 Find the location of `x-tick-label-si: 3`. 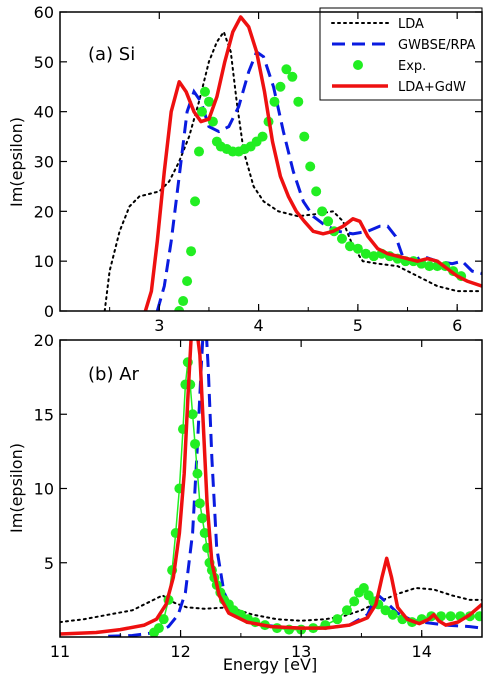

x-tick-label-si: 3 is located at coordinates (159, 325).